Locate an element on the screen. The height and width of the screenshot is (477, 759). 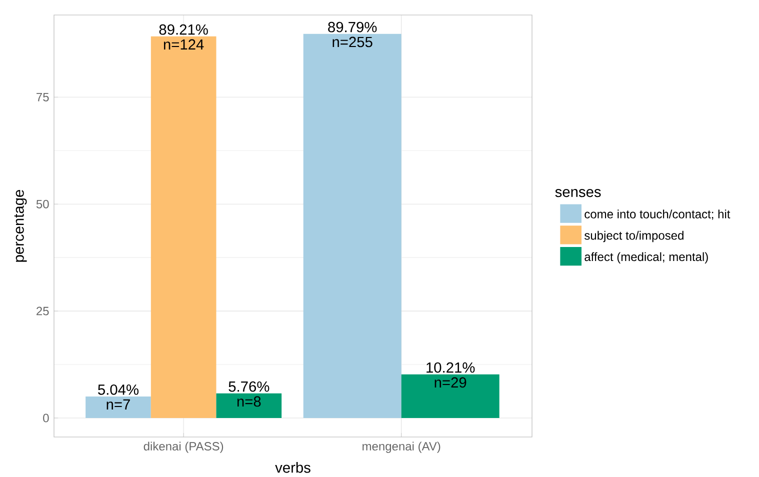
annotation: n=7 is located at coordinates (118, 404).